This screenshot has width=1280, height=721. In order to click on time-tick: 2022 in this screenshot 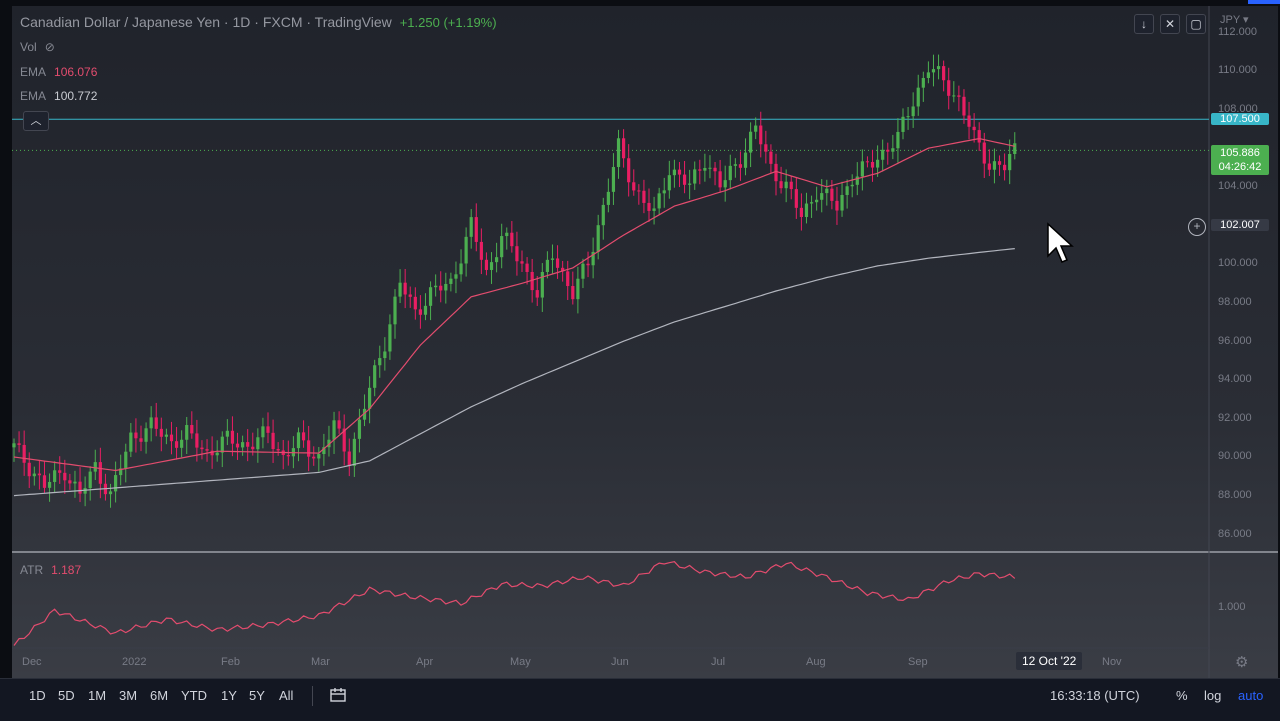, I will do `click(134, 662)`.